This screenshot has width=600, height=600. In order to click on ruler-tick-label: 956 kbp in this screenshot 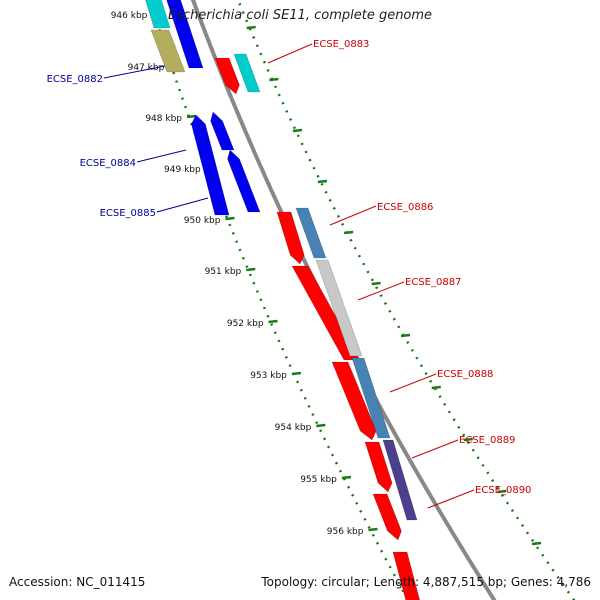, I will do `click(345, 532)`.